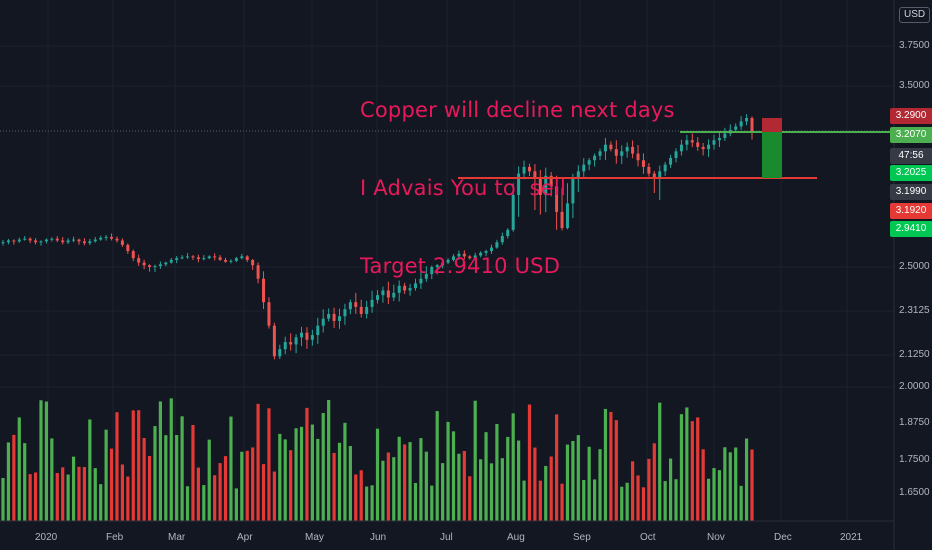 This screenshot has height=550, width=932. I want to click on drawing-tools, so click(676, 148).